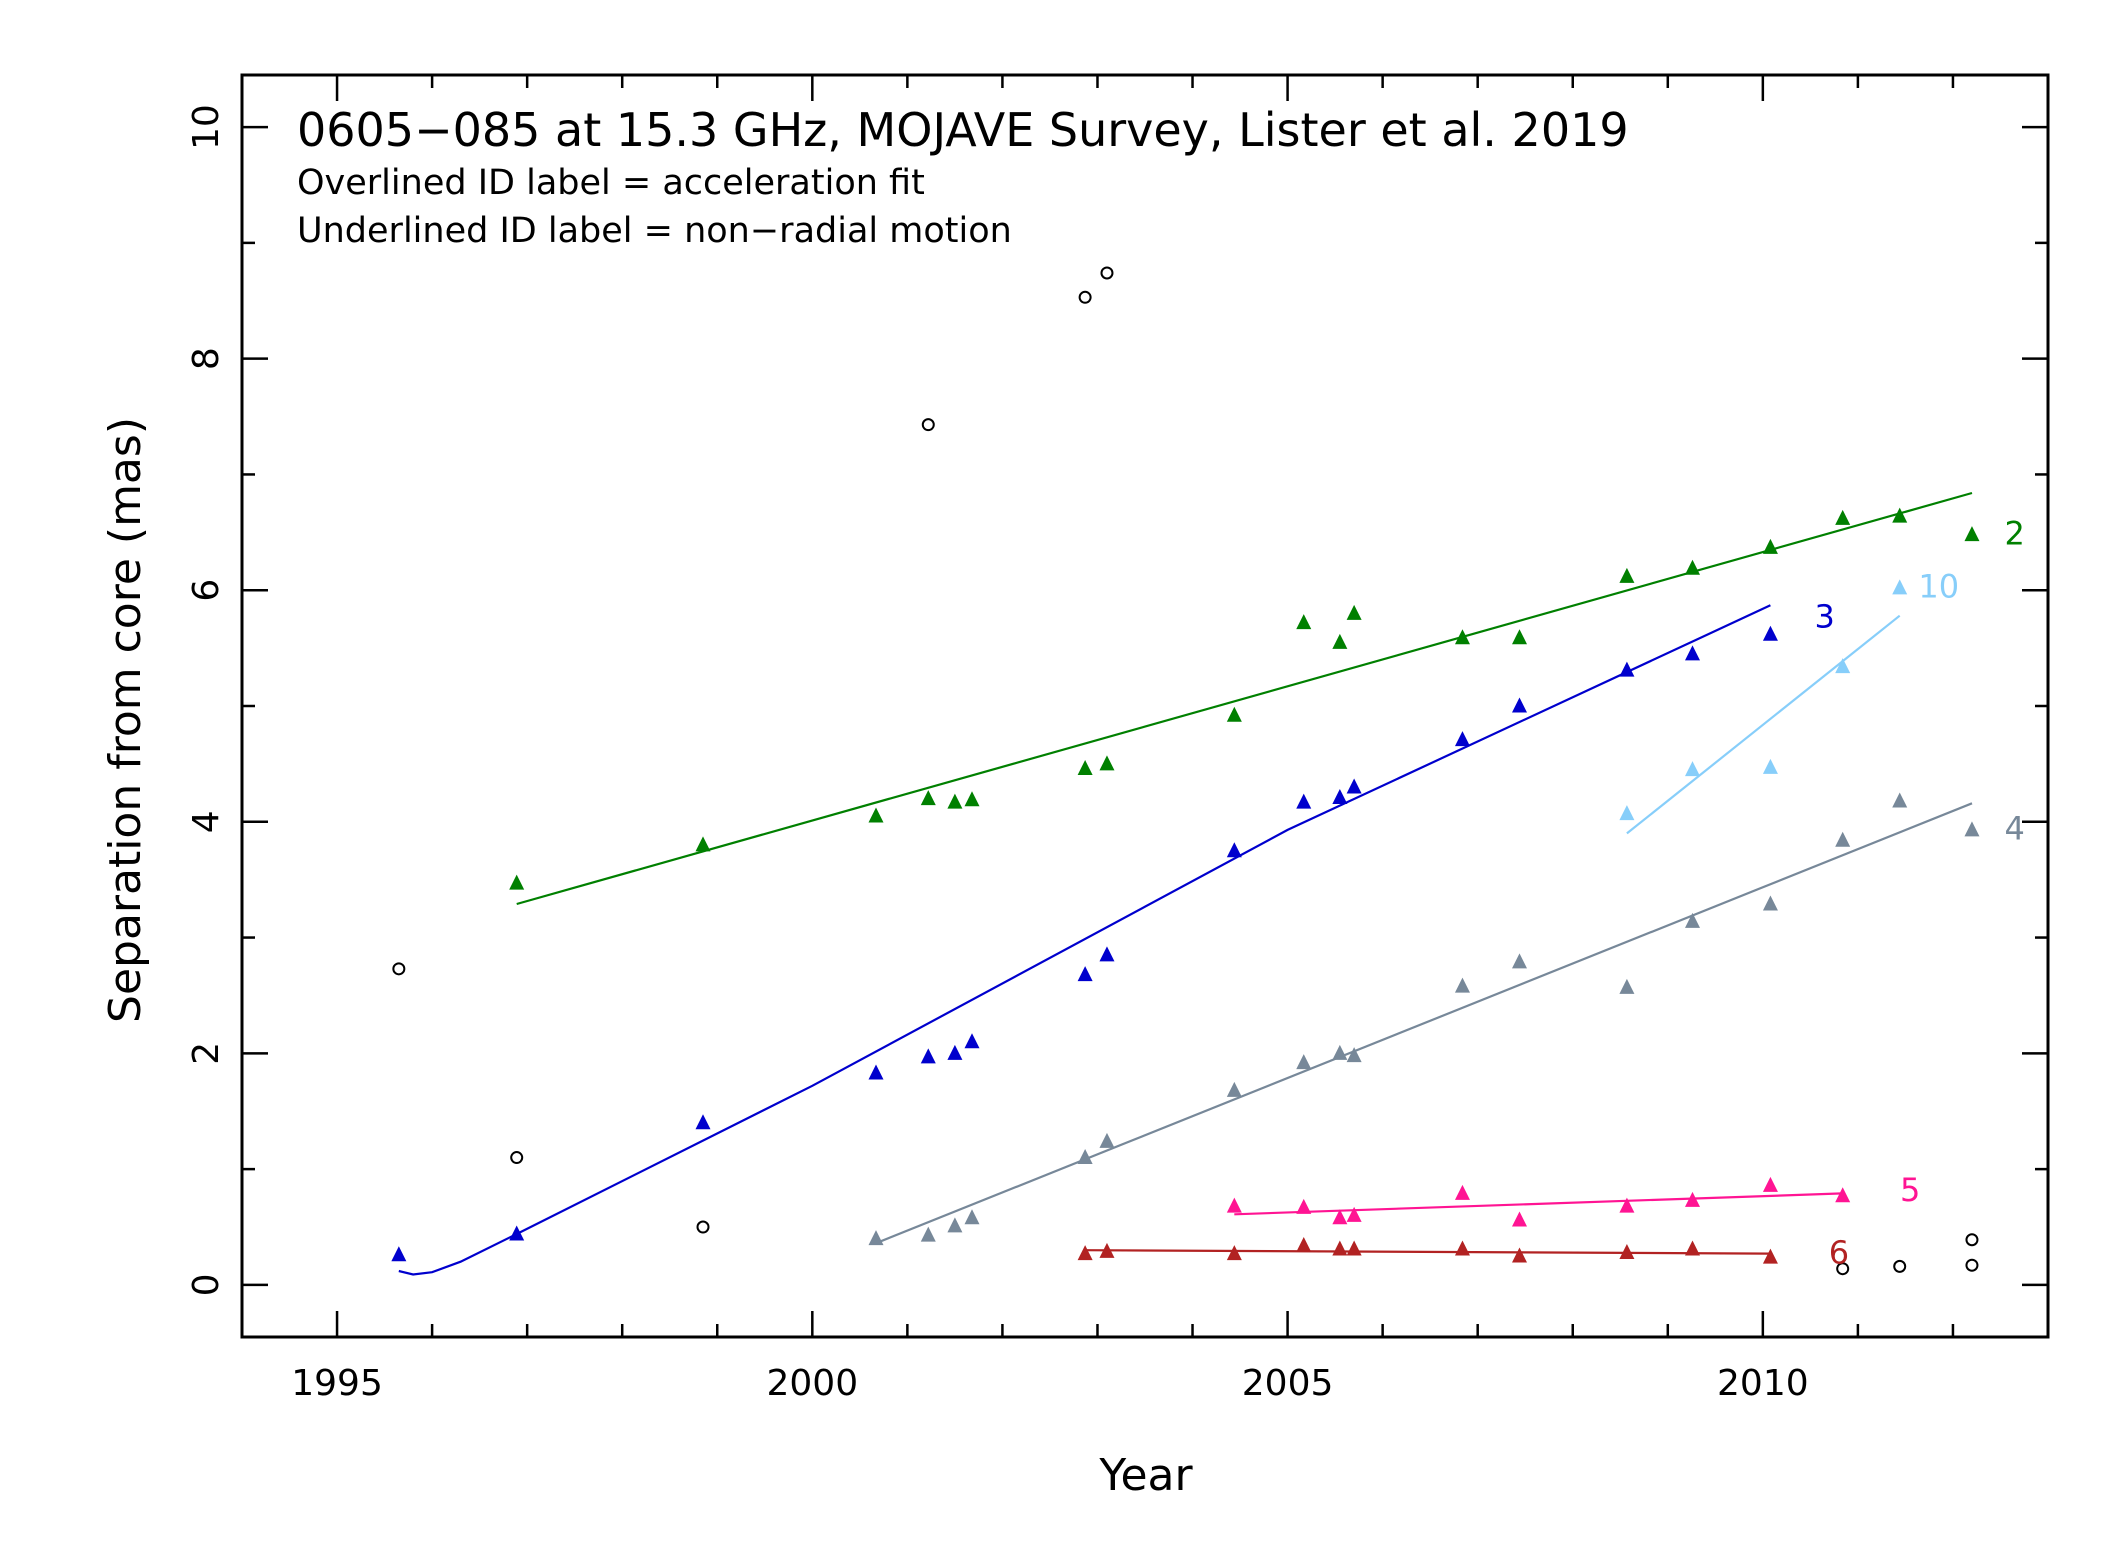 The height and width of the screenshot is (1546, 2127). I want to click on annotation-non-radial: Underlined ID label = non−radial motion, so click(654, 231).